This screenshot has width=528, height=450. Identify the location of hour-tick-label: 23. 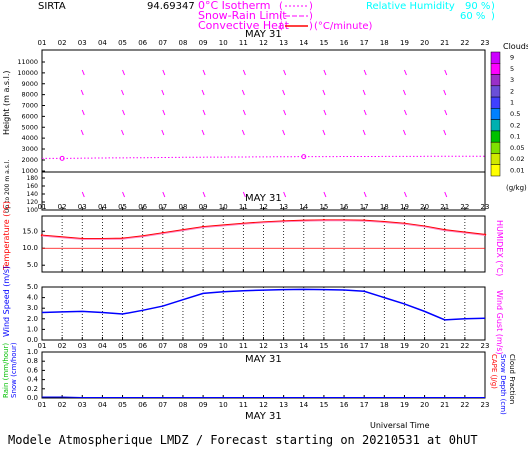
(485, 346).